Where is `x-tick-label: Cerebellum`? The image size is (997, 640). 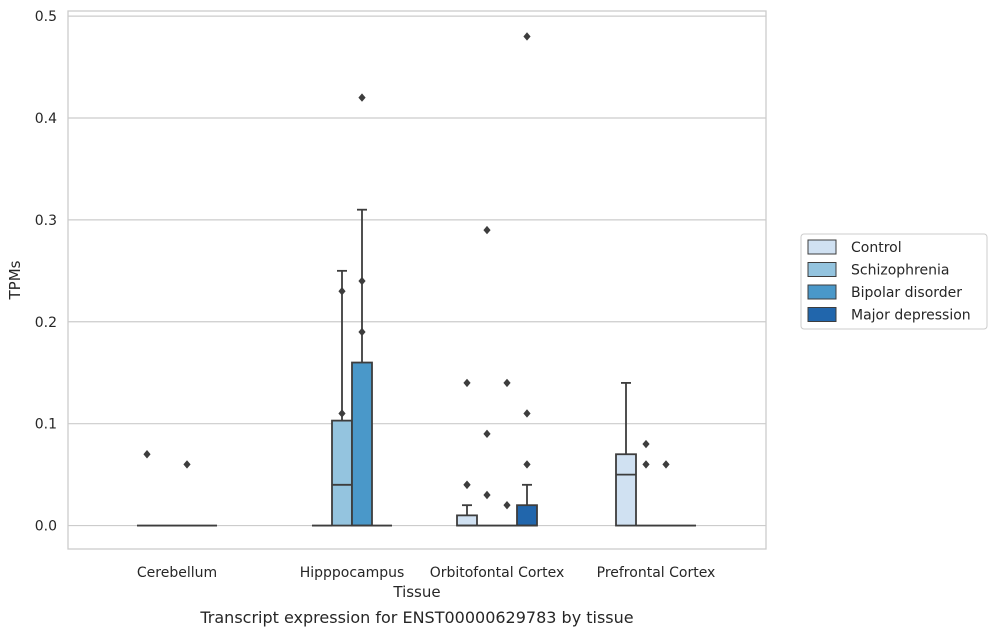 x-tick-label: Cerebellum is located at coordinates (177, 573).